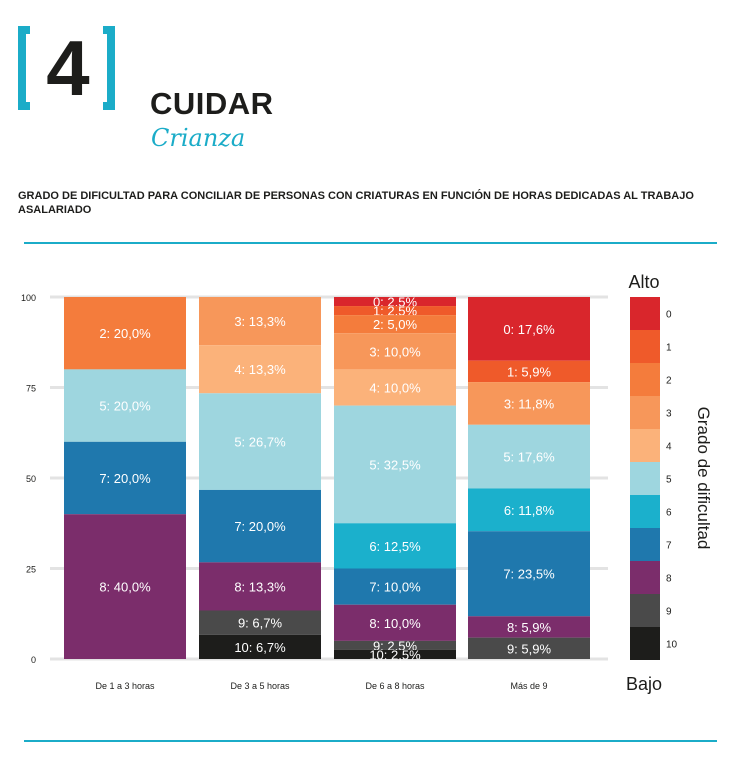 This screenshot has width=753, height=774. I want to click on legend-bottom-label: Bajo, so click(644, 684).